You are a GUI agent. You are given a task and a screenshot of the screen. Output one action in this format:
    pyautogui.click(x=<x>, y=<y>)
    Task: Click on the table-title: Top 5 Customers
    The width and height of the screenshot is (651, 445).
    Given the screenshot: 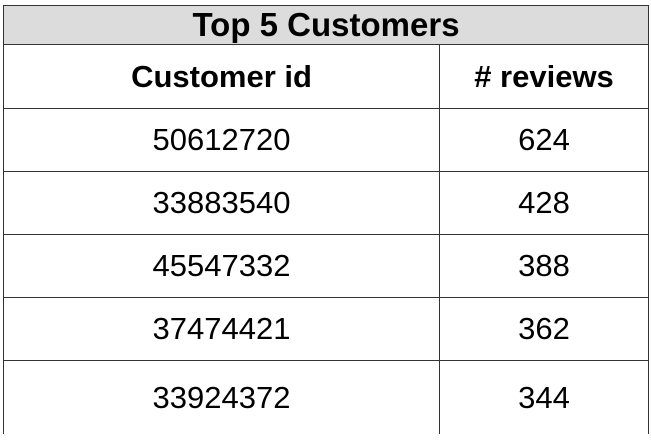 What is the action you would take?
    pyautogui.click(x=326, y=25)
    